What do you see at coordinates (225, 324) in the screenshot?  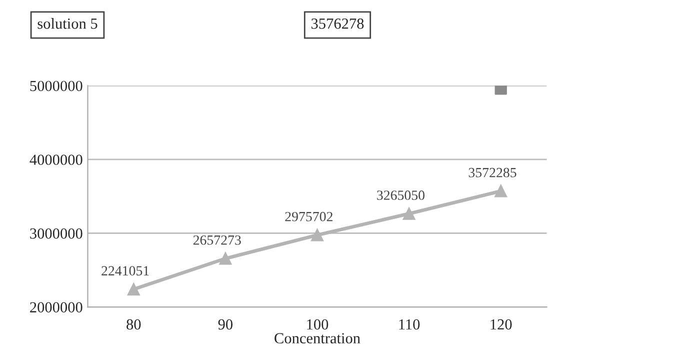 I see `x-tick-label: 90` at bounding box center [225, 324].